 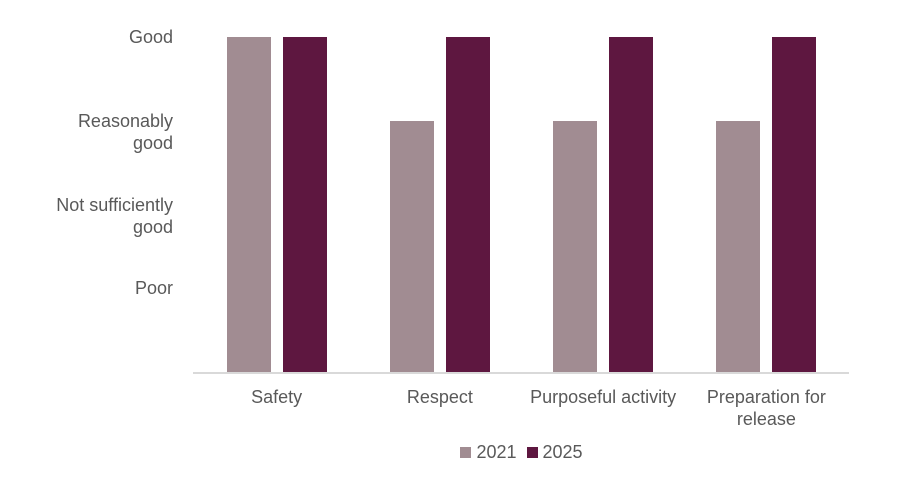 What do you see at coordinates (114, 215) in the screenshot?
I see `y-axis-label-not-sufficiently-good: Not sufficiently good` at bounding box center [114, 215].